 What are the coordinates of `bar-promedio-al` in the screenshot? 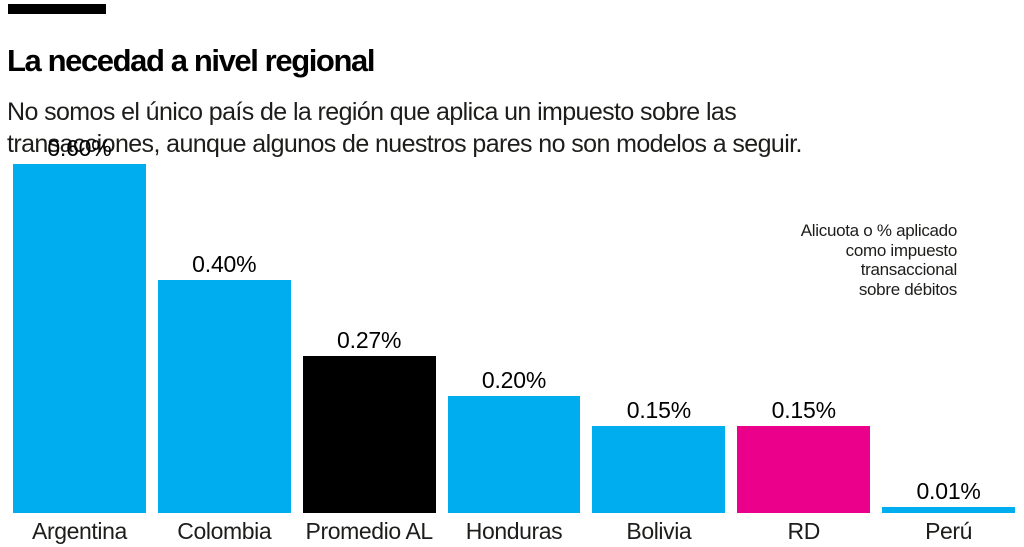 It's located at (369, 434).